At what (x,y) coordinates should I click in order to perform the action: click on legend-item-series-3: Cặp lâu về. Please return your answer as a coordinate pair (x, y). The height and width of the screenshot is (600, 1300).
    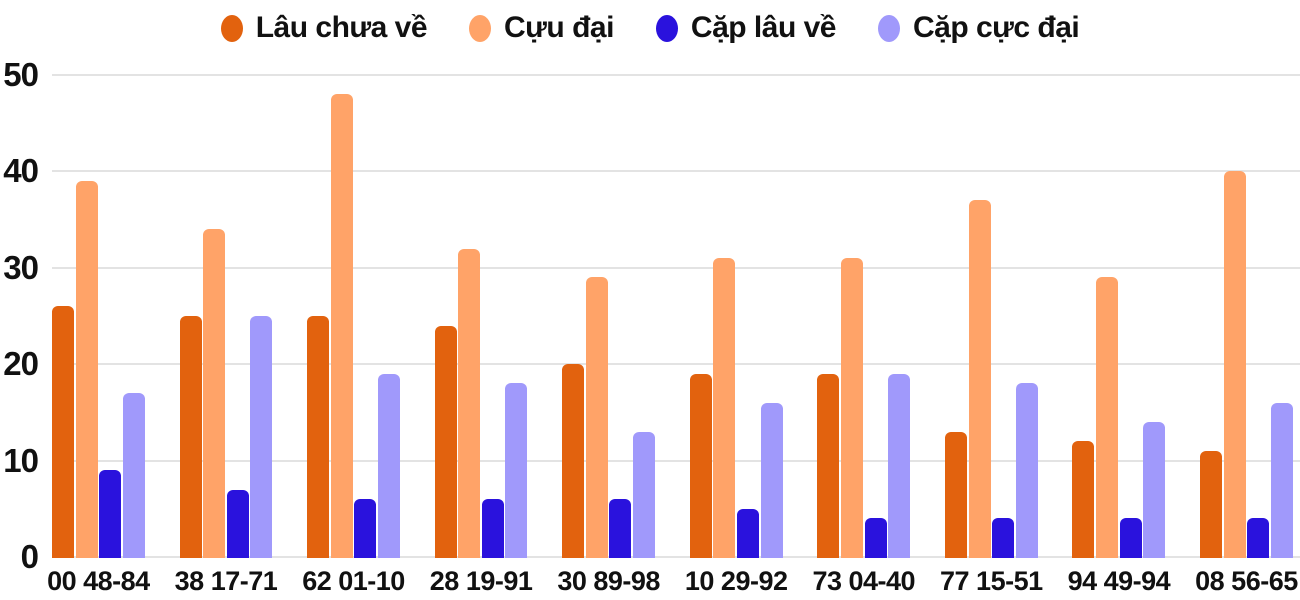
    Looking at the image, I should click on (746, 28).